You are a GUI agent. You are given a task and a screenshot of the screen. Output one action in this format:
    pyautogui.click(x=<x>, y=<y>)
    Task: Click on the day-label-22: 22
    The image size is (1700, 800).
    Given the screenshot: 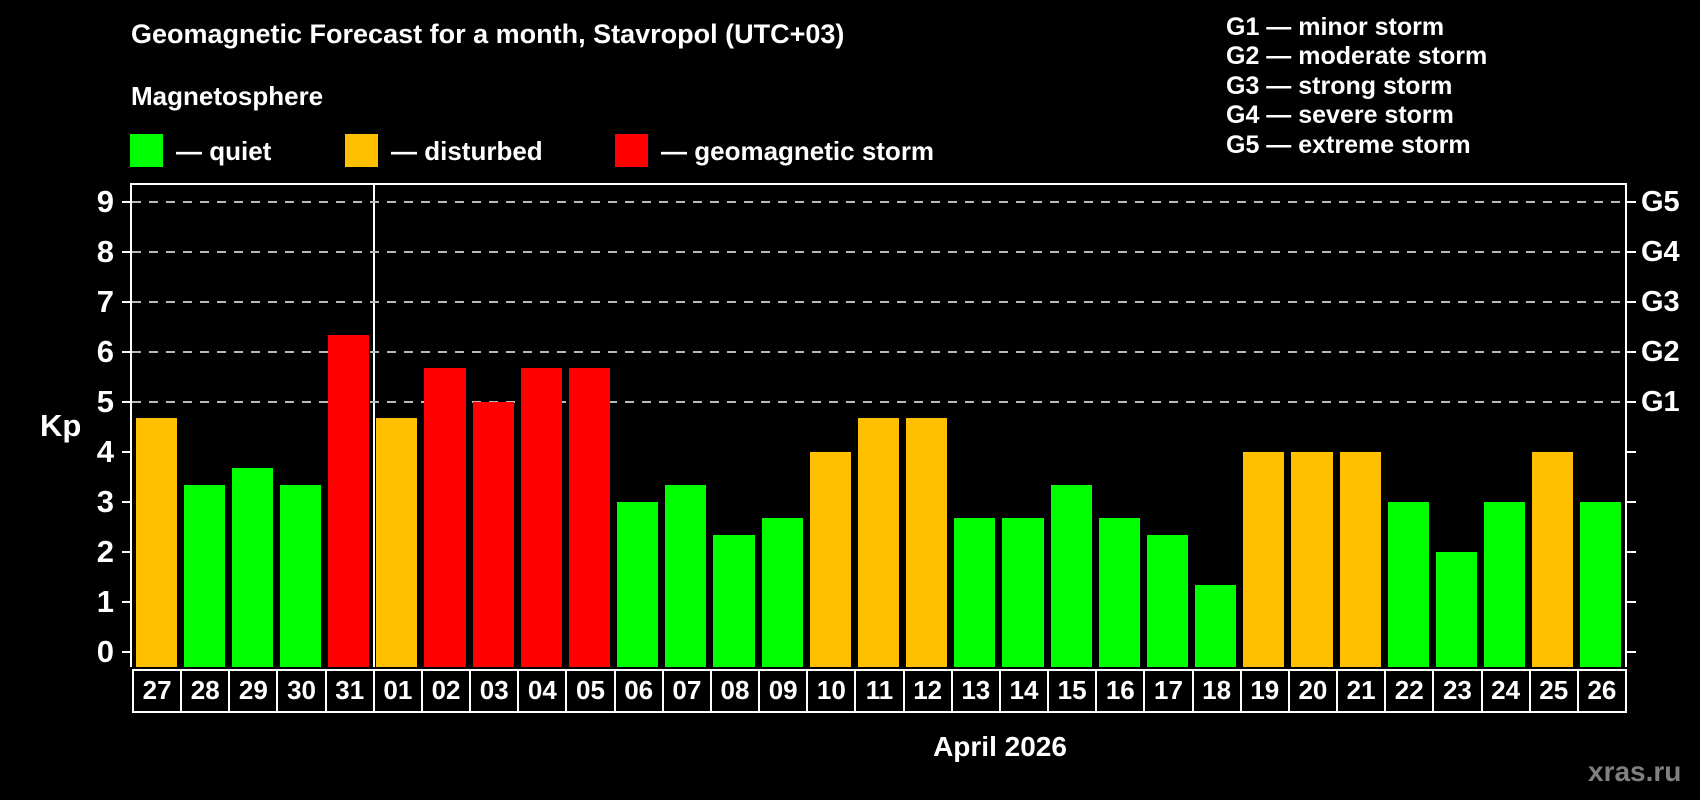 What is the action you would take?
    pyautogui.click(x=1409, y=691)
    